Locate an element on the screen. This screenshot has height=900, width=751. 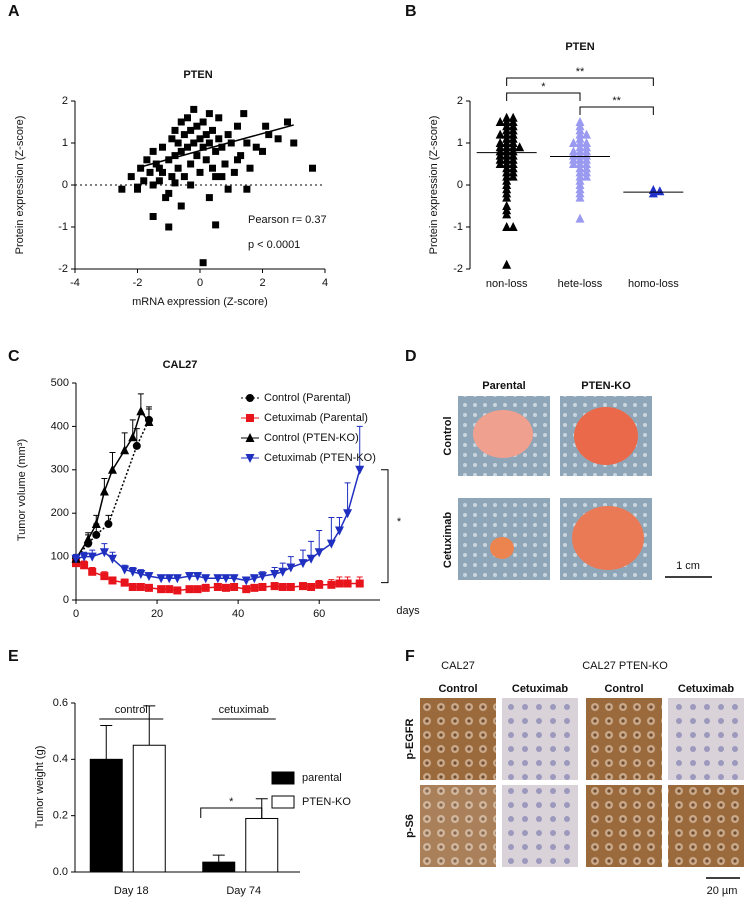
panel-label: E is located at coordinates (13, 656).